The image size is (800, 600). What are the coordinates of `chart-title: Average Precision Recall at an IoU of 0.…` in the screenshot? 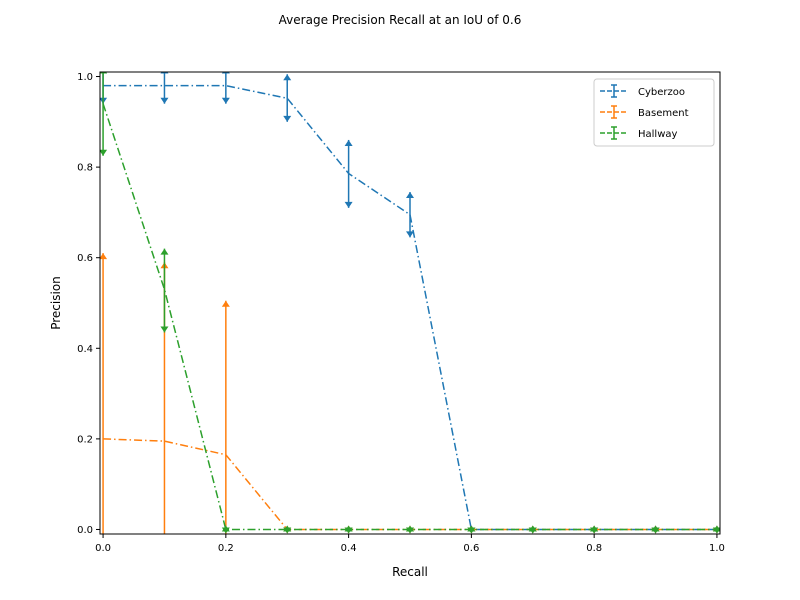 It's located at (400, 20).